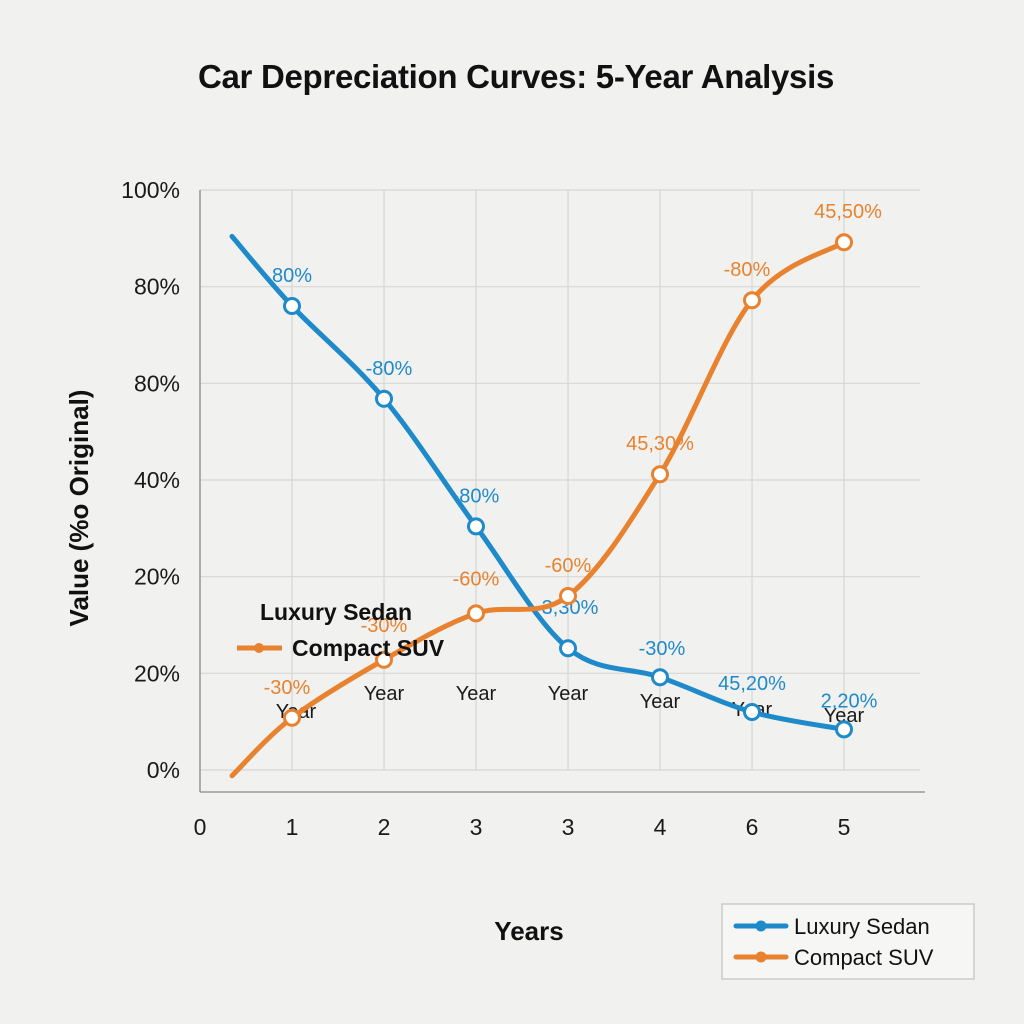  I want to click on inline-legend: Luxury Sedan Compact SUV, so click(341, 630).